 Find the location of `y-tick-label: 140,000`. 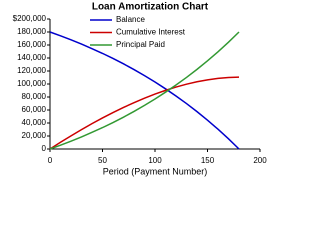

y-tick-label: 140,000 is located at coordinates (31, 57).